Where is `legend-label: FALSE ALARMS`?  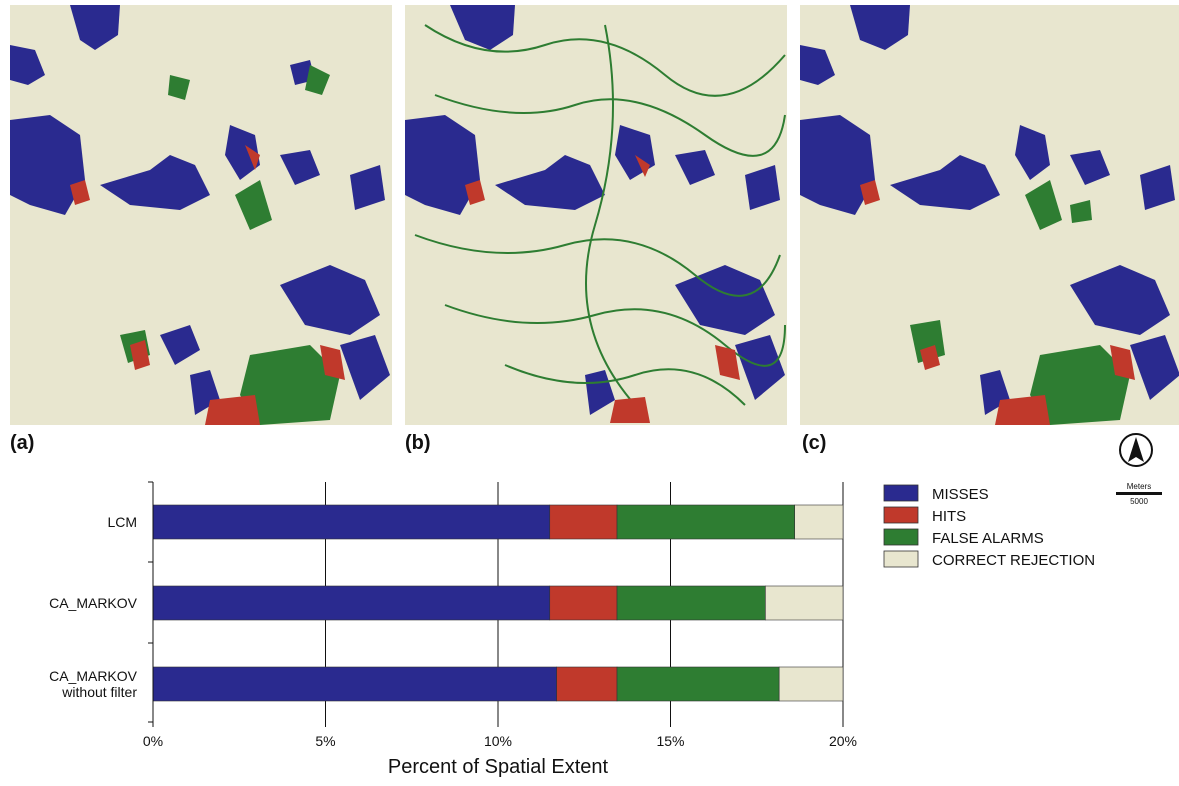 legend-label: FALSE ALARMS is located at coordinates (988, 538).